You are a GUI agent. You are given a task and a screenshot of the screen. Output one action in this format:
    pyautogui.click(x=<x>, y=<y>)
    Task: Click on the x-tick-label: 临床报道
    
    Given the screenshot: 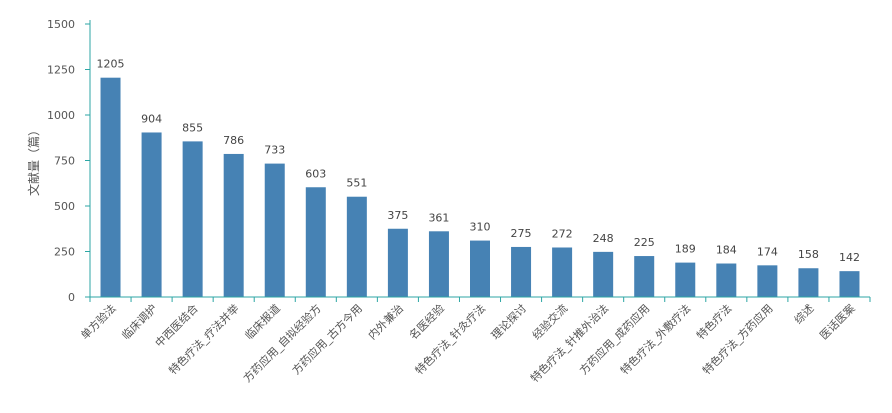 What is the action you would take?
    pyautogui.click(x=262, y=321)
    